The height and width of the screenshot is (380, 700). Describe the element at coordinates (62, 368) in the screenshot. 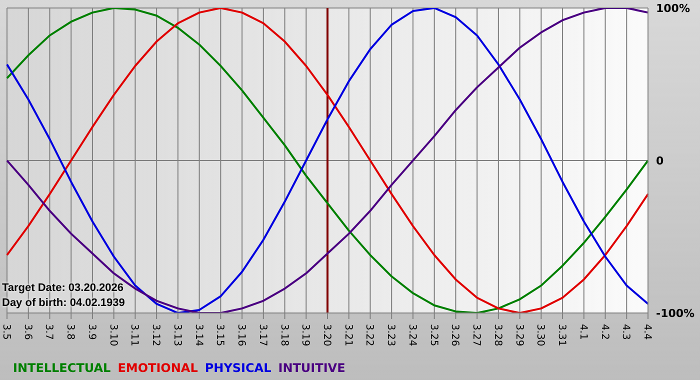

I see `text: INTELLECTUAL` at that location.